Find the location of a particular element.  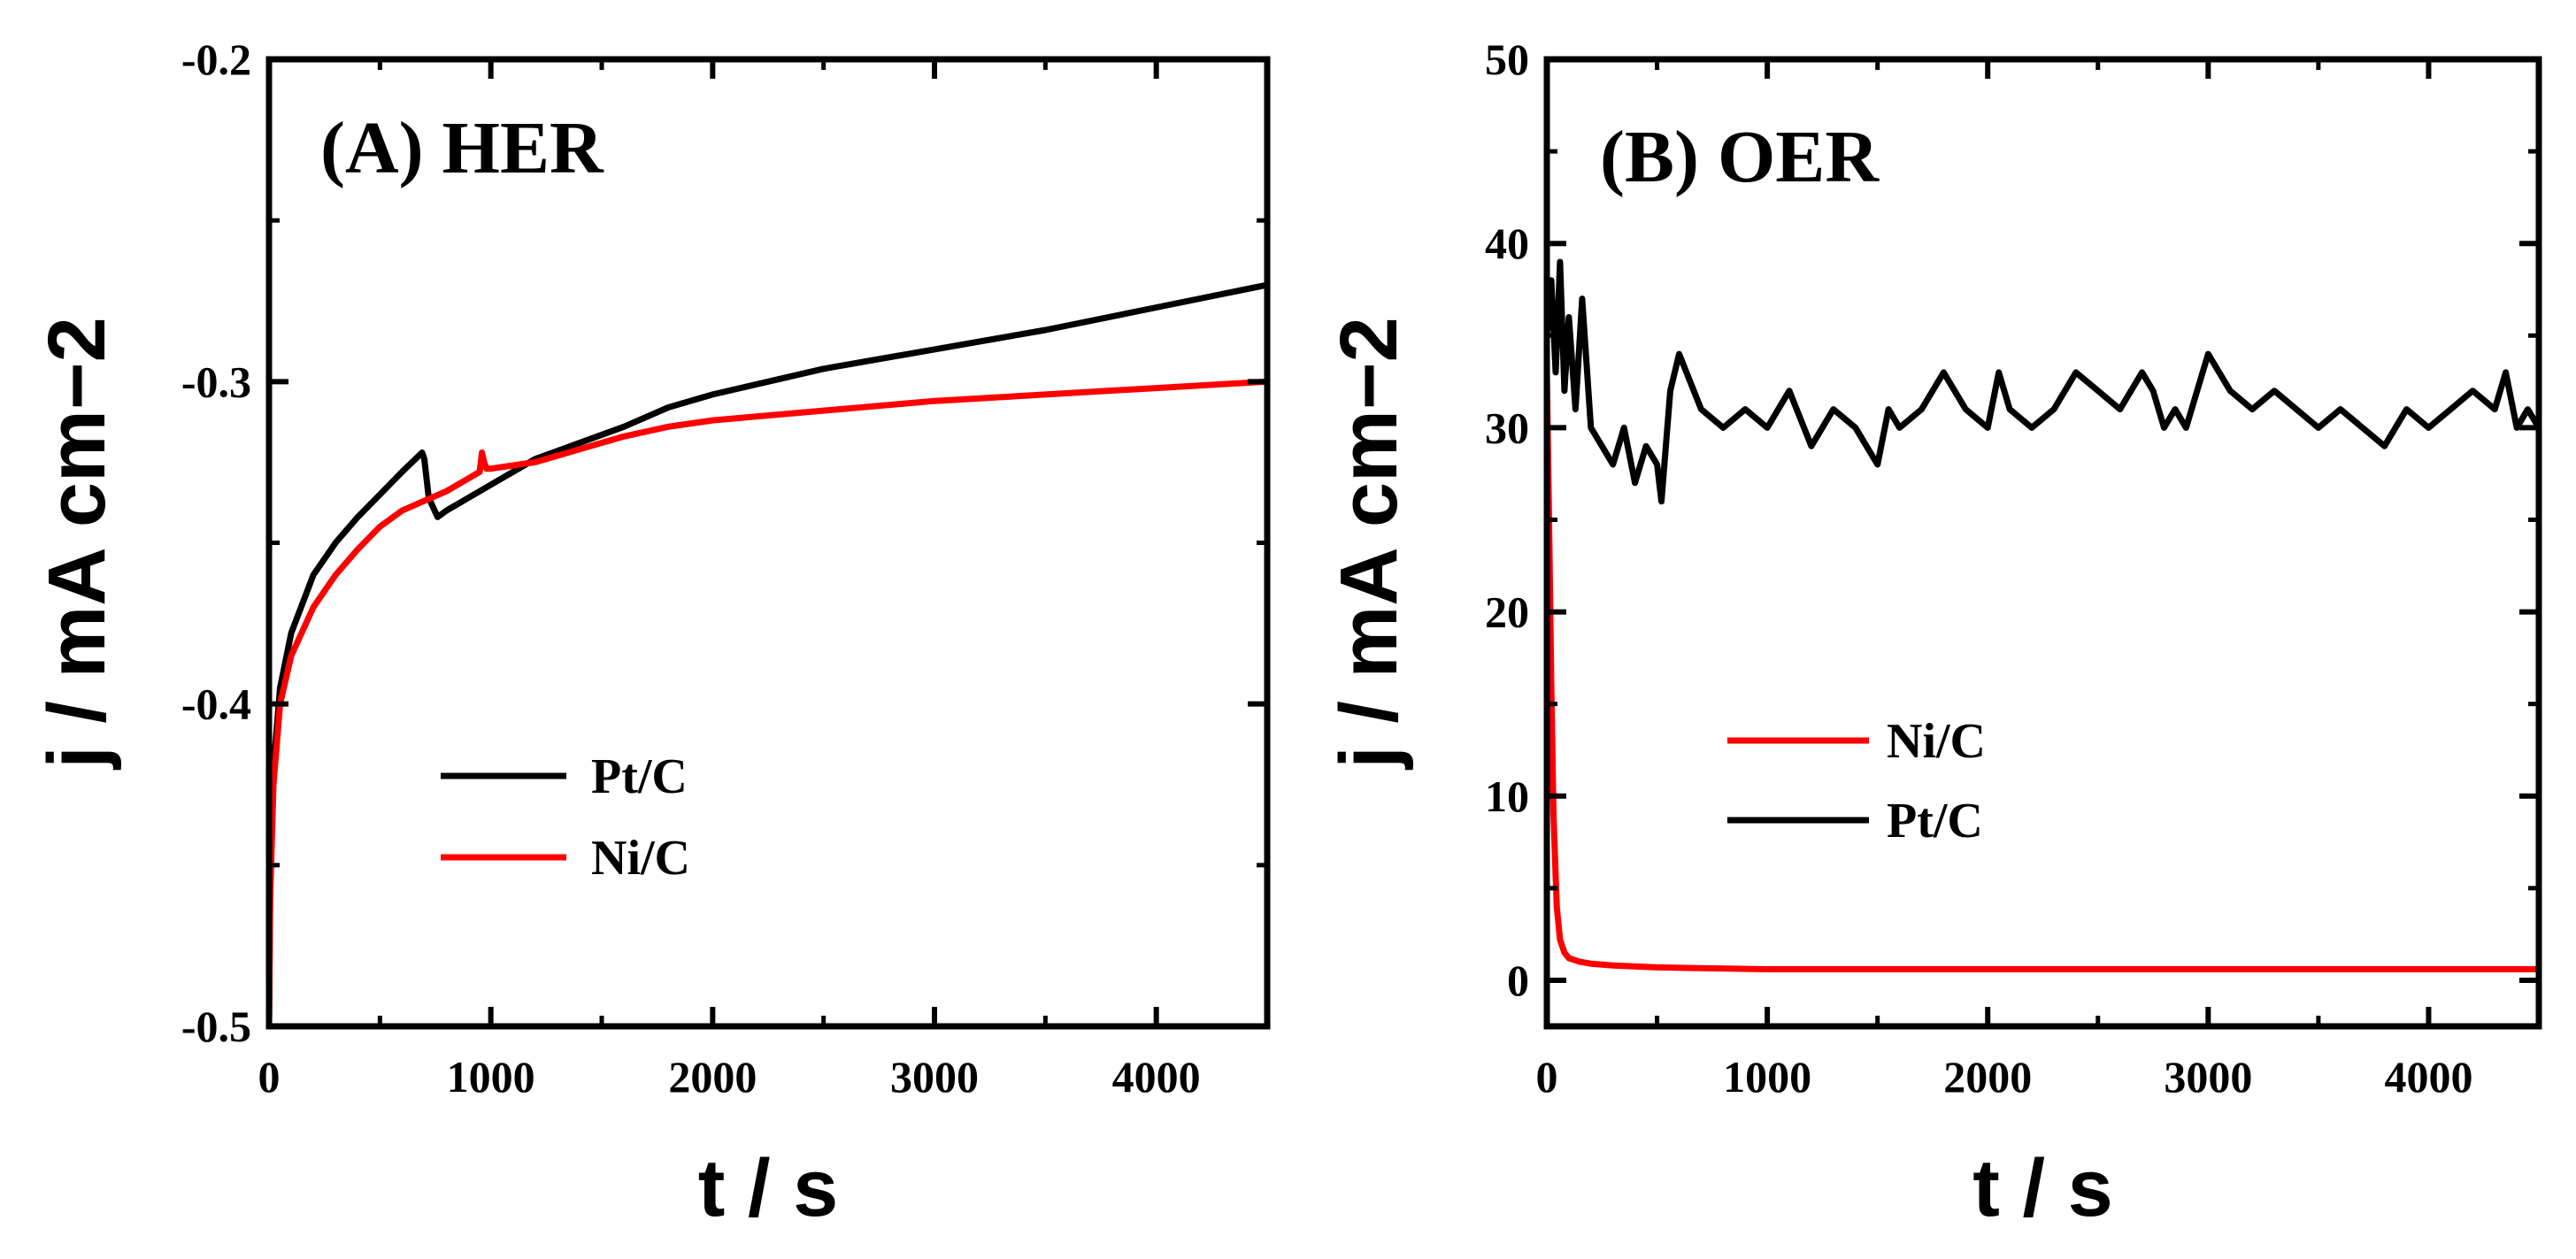

panel-title: (B) OER is located at coordinates (1740, 157).